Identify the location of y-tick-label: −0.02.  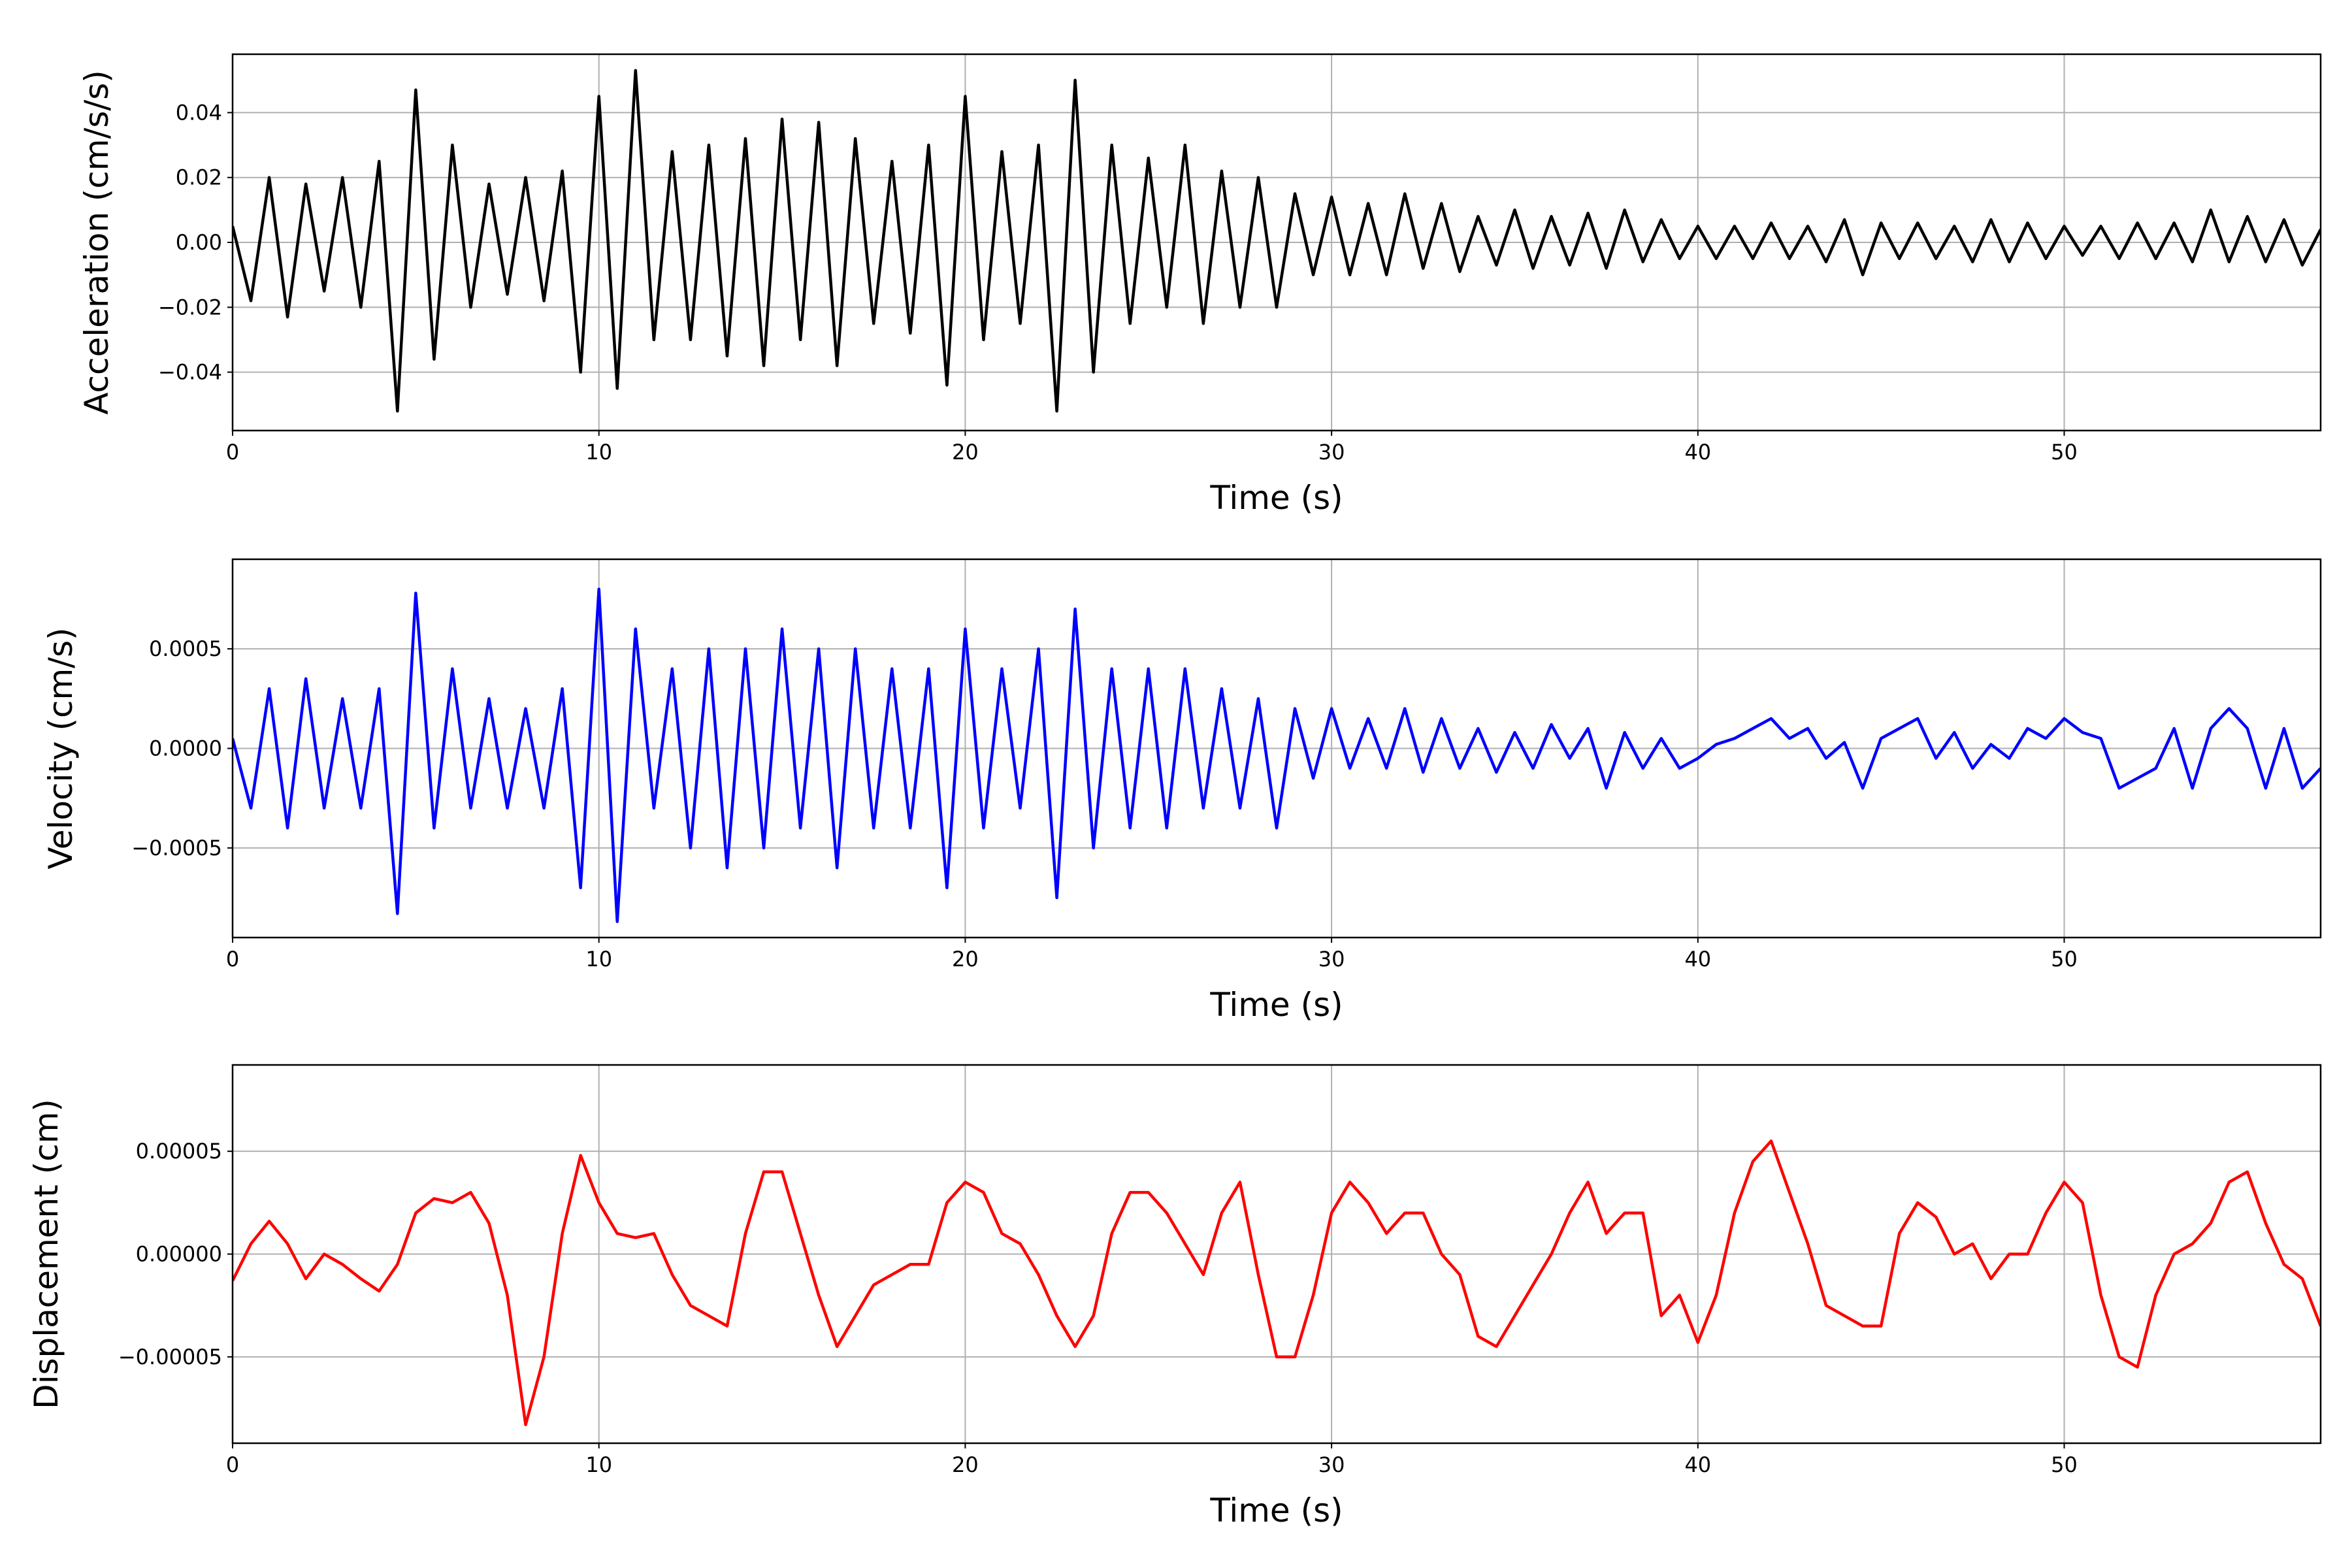
(190, 307).